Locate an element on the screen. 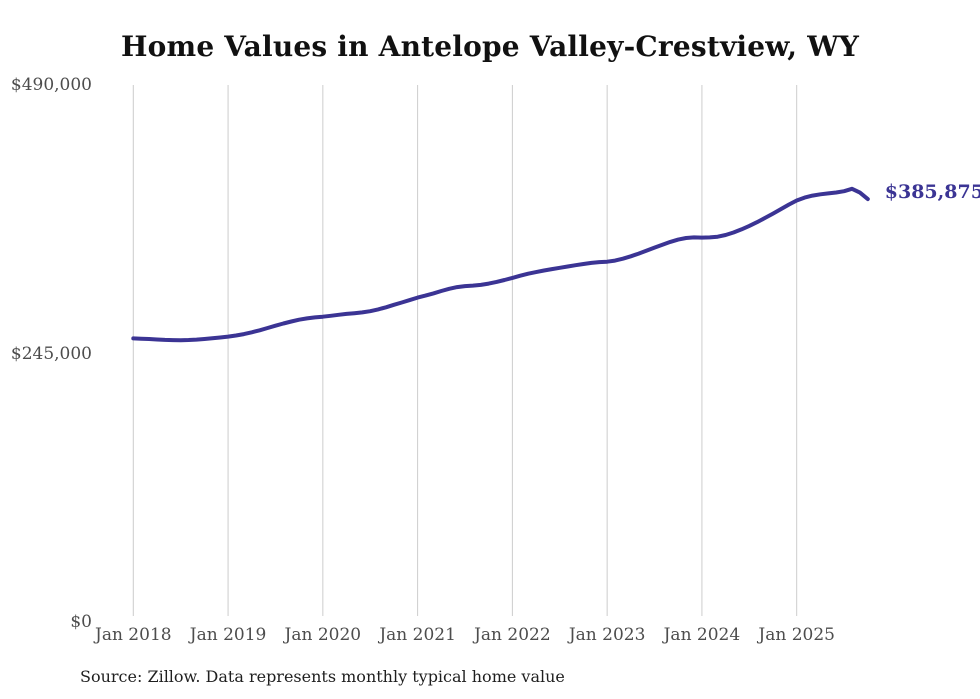  x-tick-label: Jan 2022 is located at coordinates (512, 635).